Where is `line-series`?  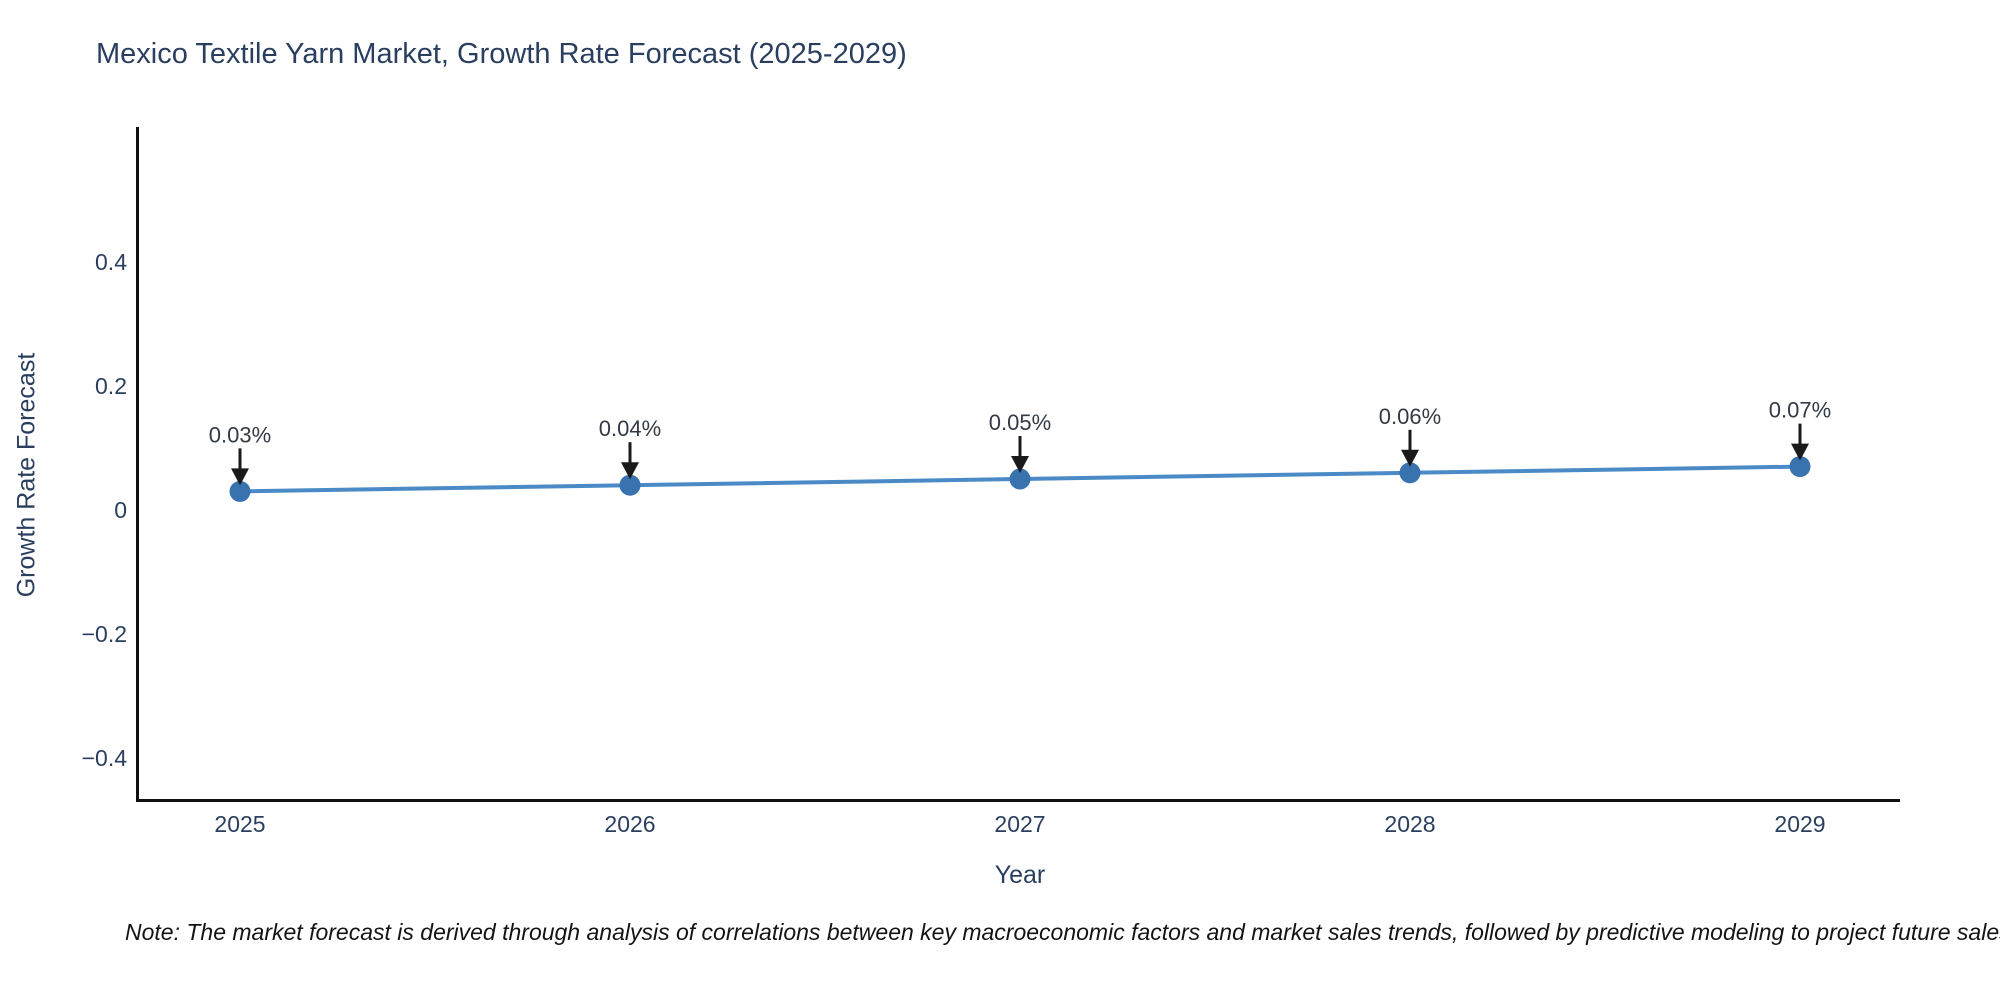
line-series is located at coordinates (1020, 479).